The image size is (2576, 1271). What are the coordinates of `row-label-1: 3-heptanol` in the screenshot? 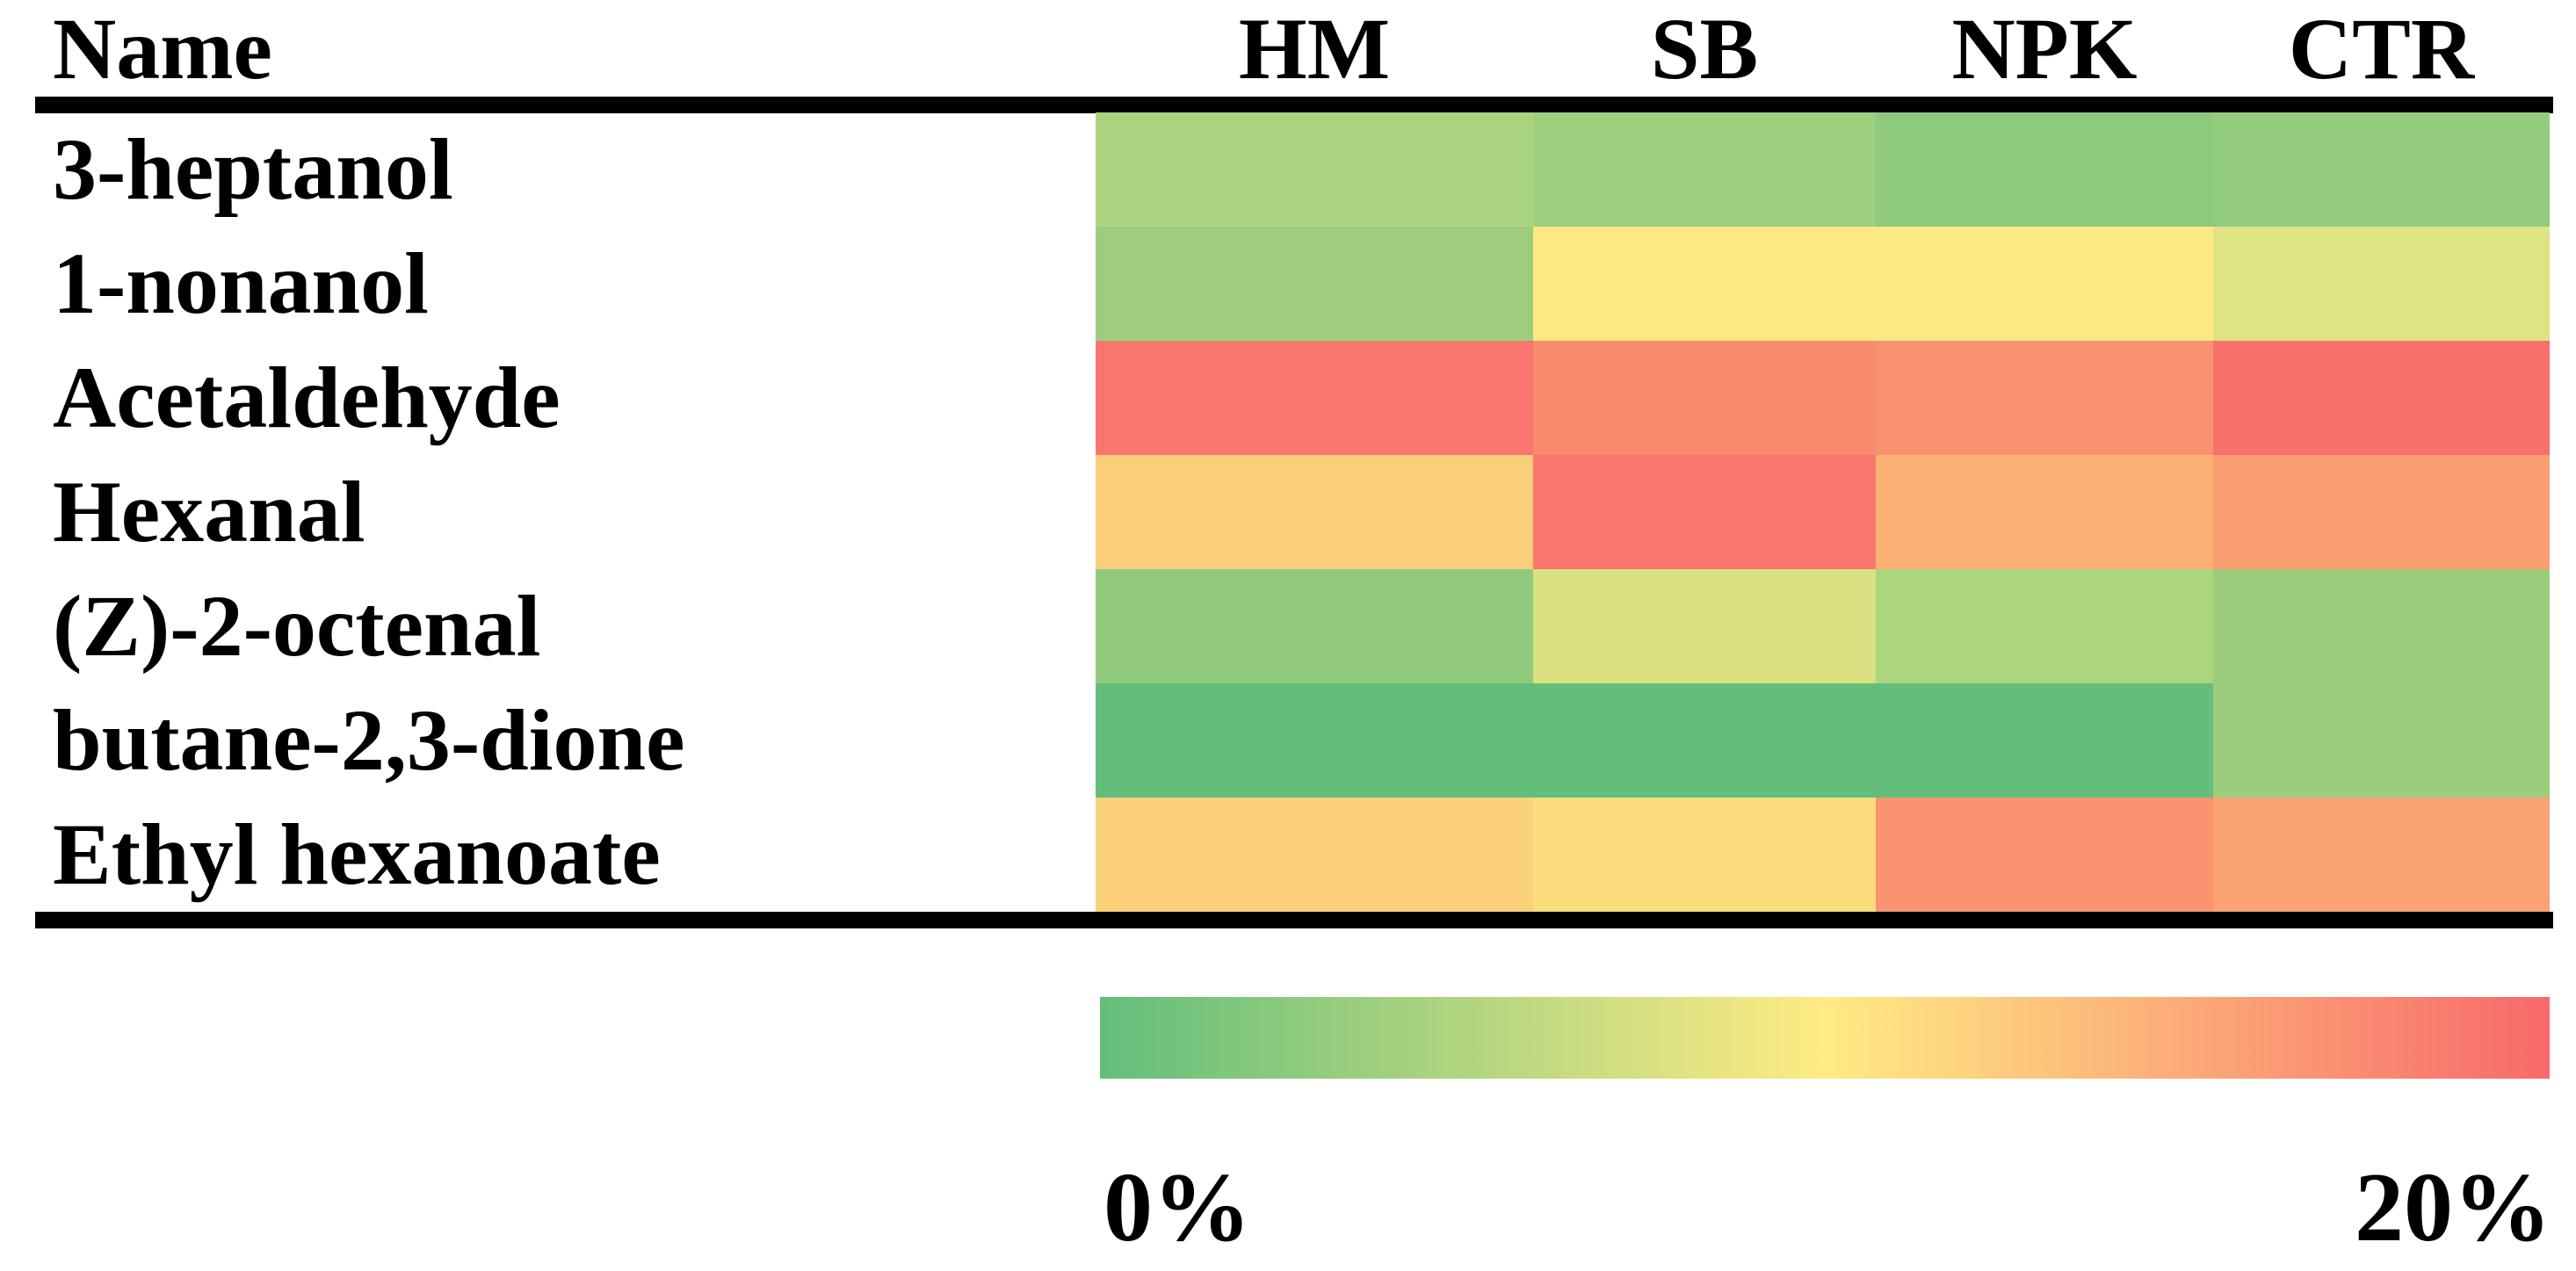 It's located at (253, 169).